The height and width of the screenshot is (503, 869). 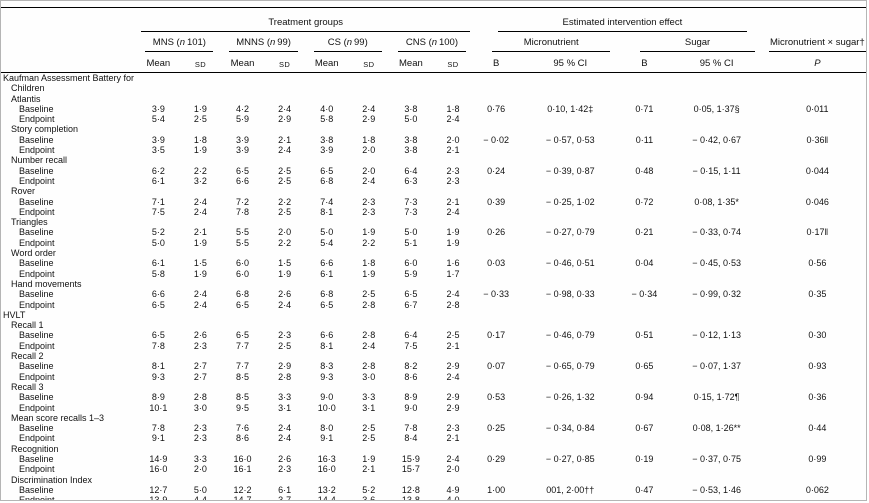 I want to click on cell: 9·3, so click(x=158, y=376).